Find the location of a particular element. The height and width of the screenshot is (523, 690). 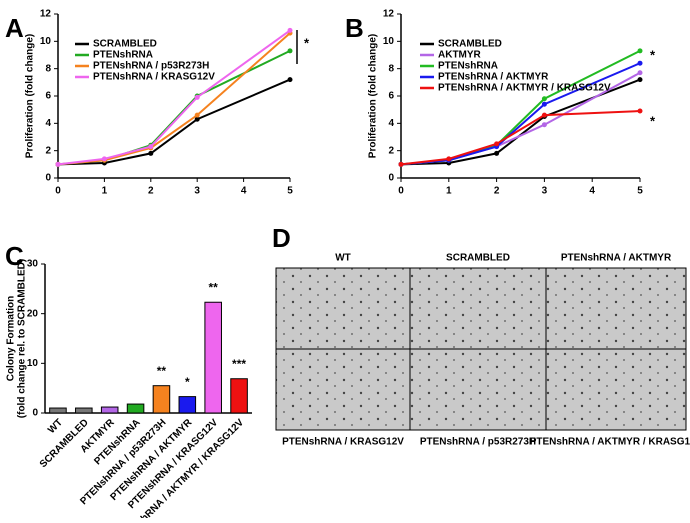

panel-label: A is located at coordinates (14, 28).